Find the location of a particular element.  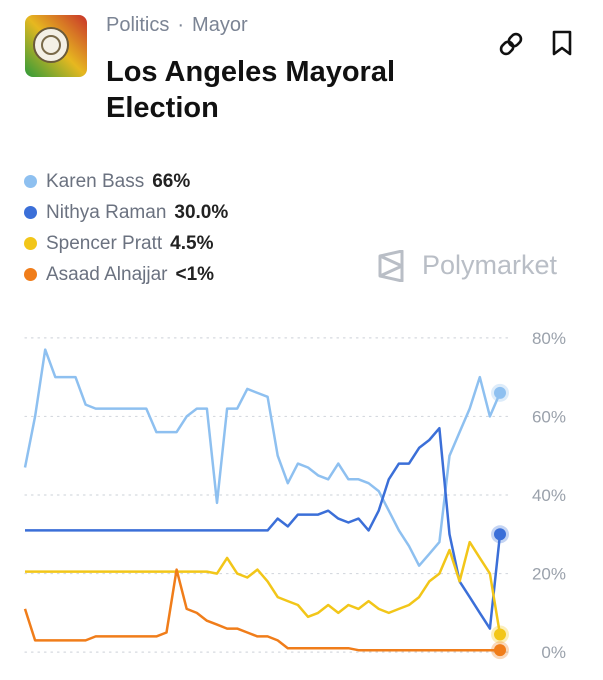

category: Politics is located at coordinates (138, 25).